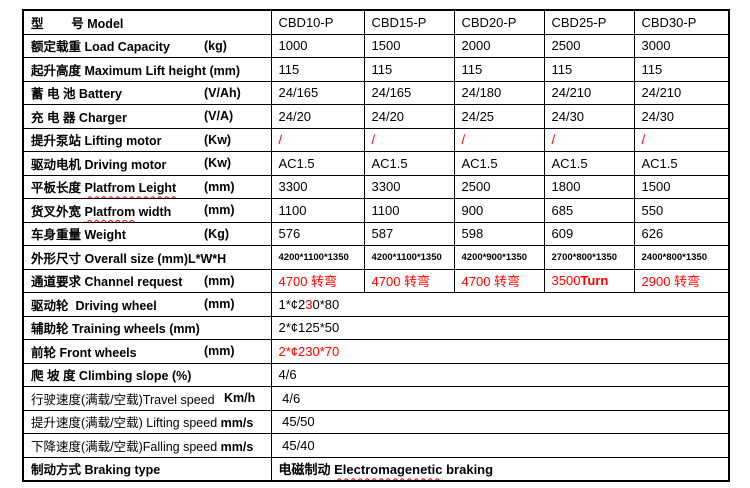 The width and height of the screenshot is (750, 488). I want to click on label-text: 提升速度(满载/空载) Lifting speed, so click(126, 423).